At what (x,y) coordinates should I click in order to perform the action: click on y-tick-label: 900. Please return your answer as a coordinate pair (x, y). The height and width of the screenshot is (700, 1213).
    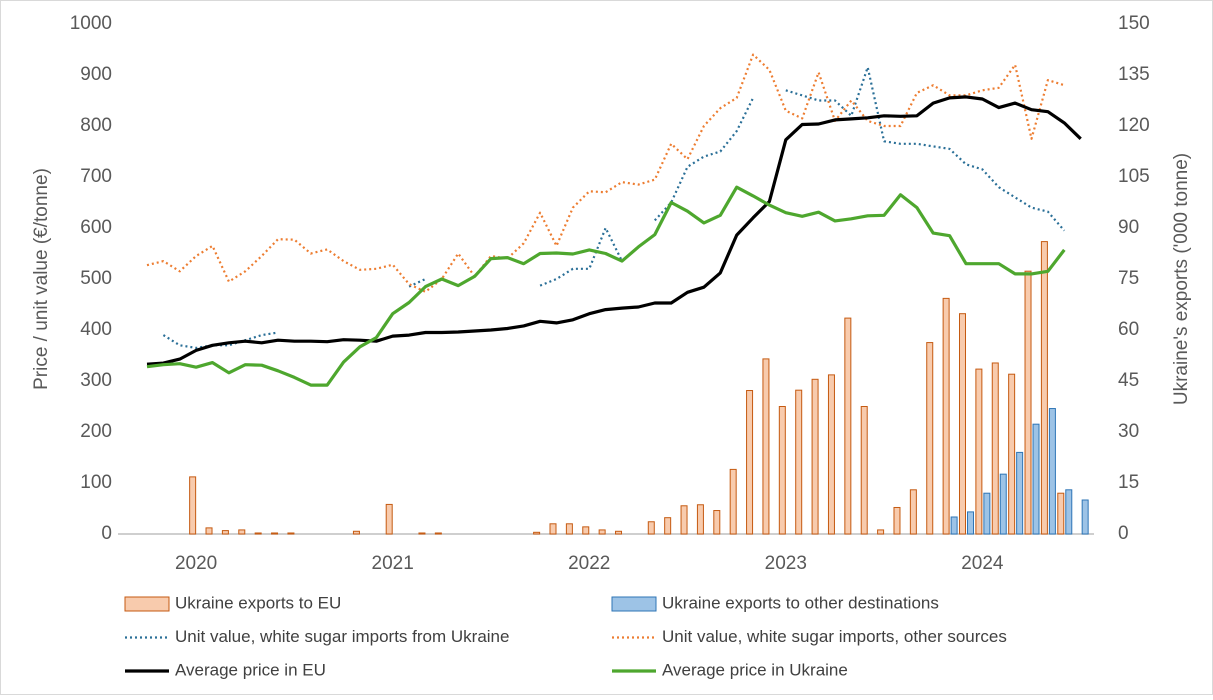
    Looking at the image, I should click on (96, 74).